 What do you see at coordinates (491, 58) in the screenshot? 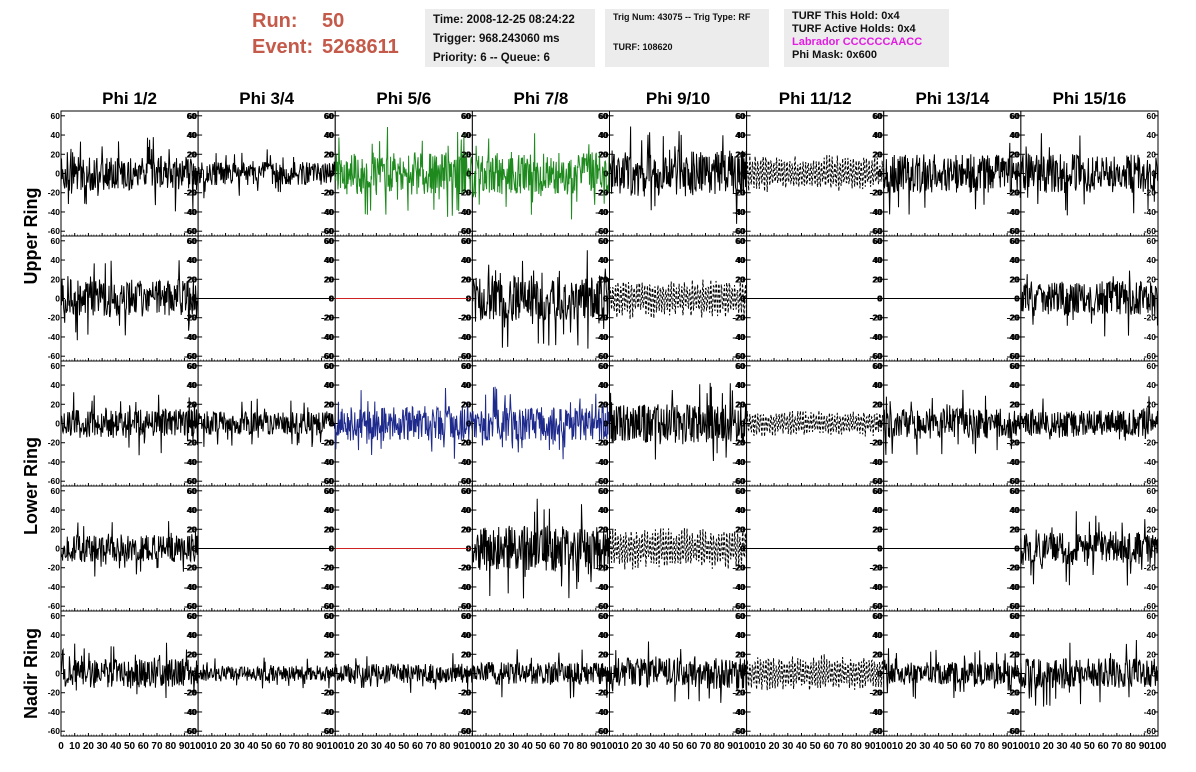
I see `priority-text: Priority: 6 -- Queue: 6` at bounding box center [491, 58].